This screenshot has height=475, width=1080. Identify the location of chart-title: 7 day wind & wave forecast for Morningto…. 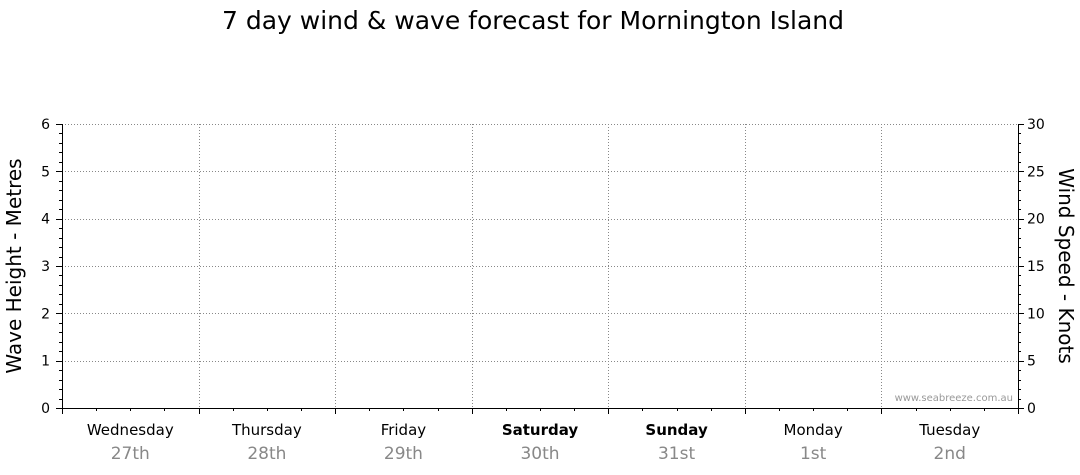
(533, 20).